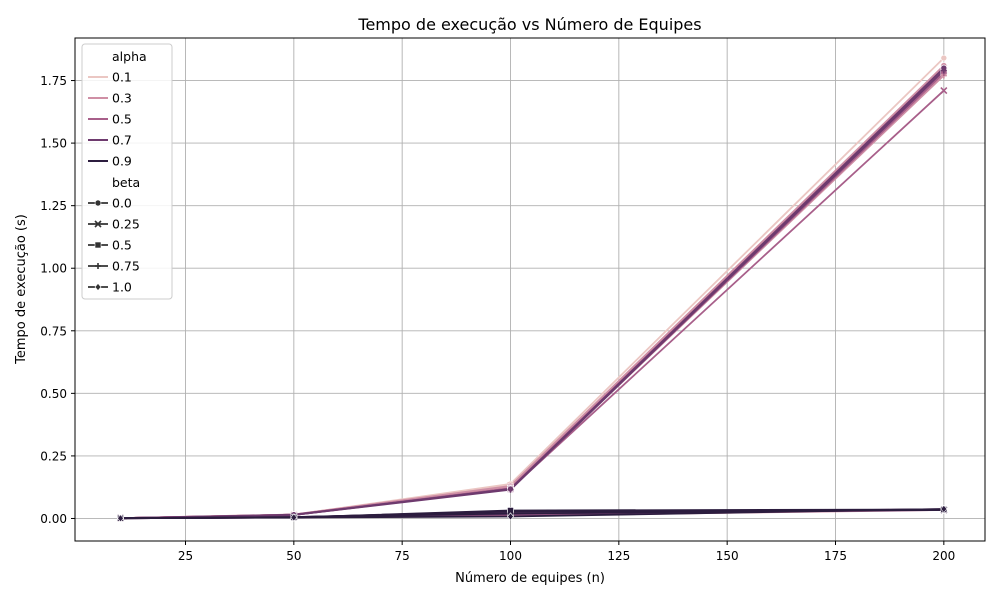 This screenshot has height=604, width=1000. I want to click on y-axis-ticks: 0.00 0.25 0.50 0.75 1.00 1.25 1.50 1.75, so click(57, 300).